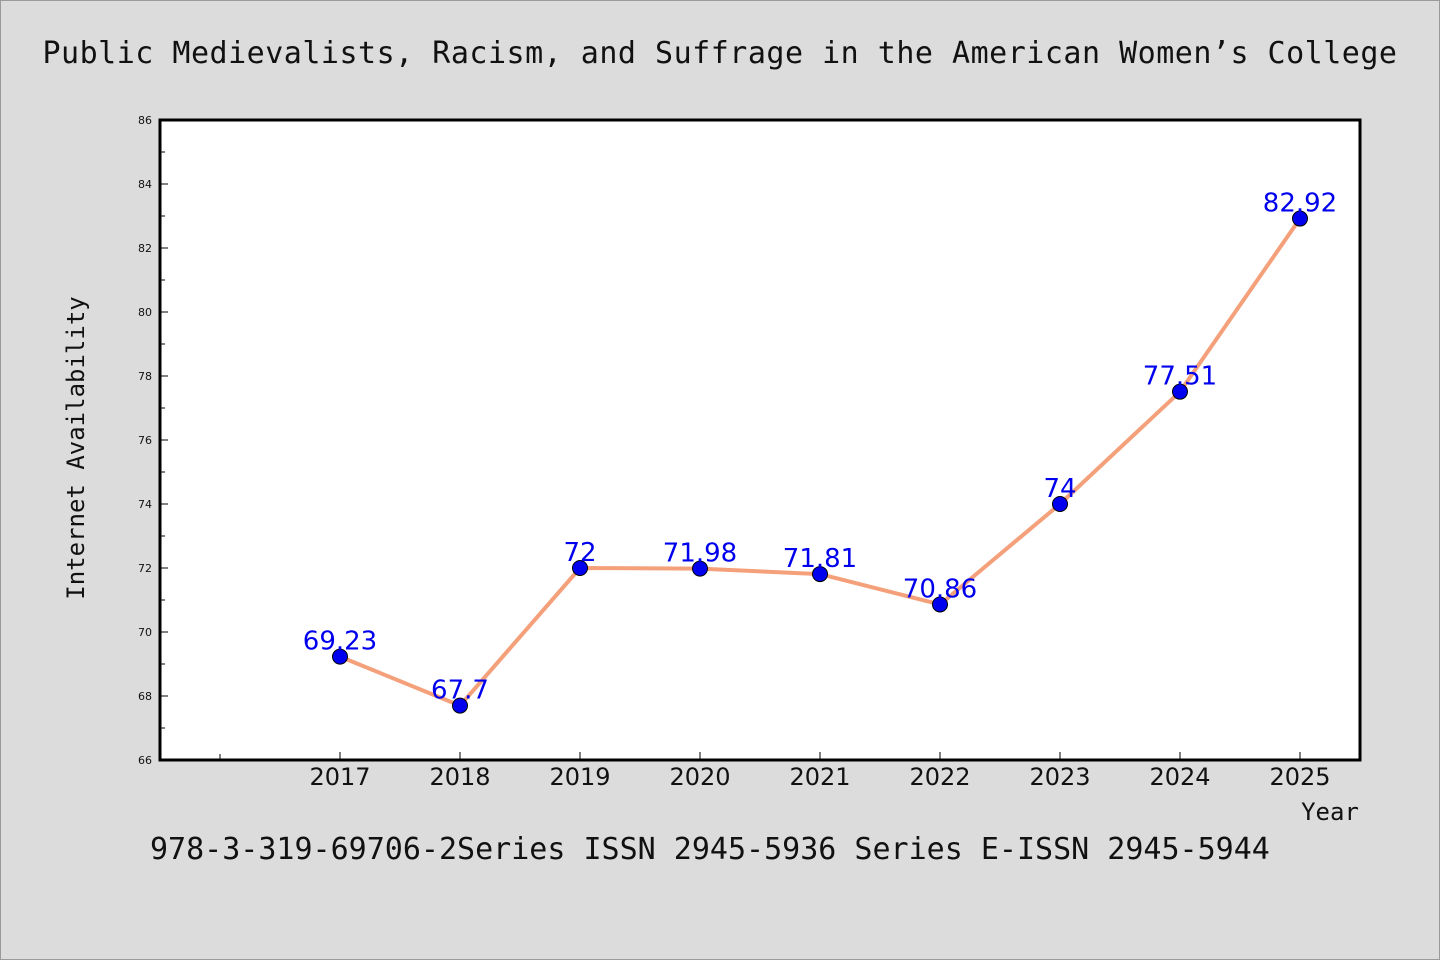  What do you see at coordinates (460, 691) in the screenshot?
I see `data-label: 67.7` at bounding box center [460, 691].